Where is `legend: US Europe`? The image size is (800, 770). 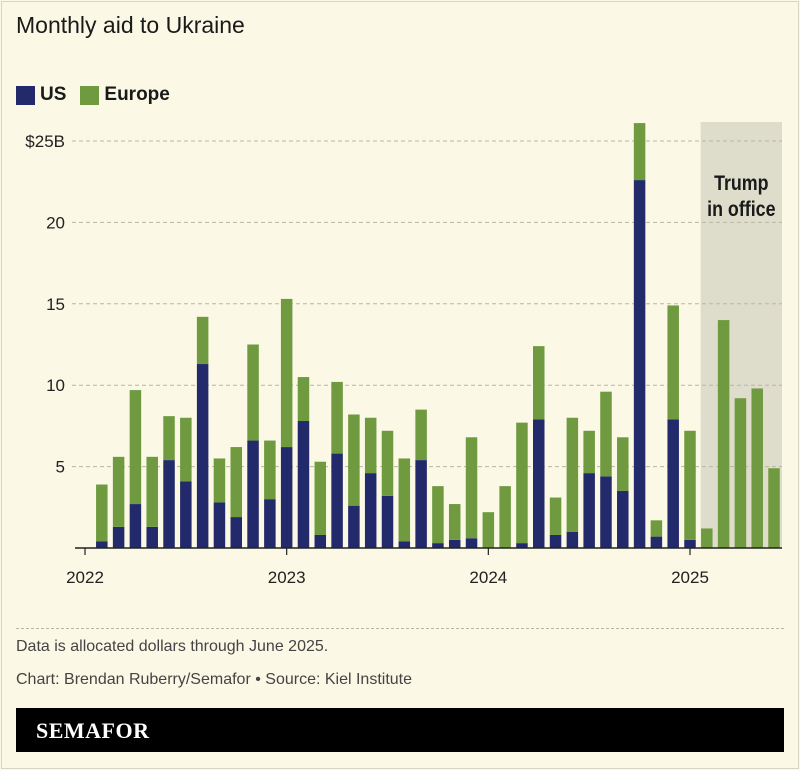 legend: US Europe is located at coordinates (93, 95).